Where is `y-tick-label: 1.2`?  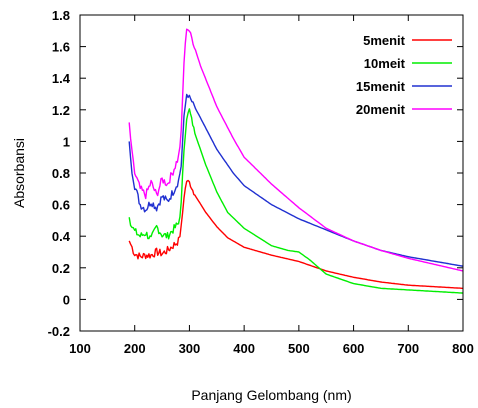 y-tick-label: 1.2 is located at coordinates (61, 110).